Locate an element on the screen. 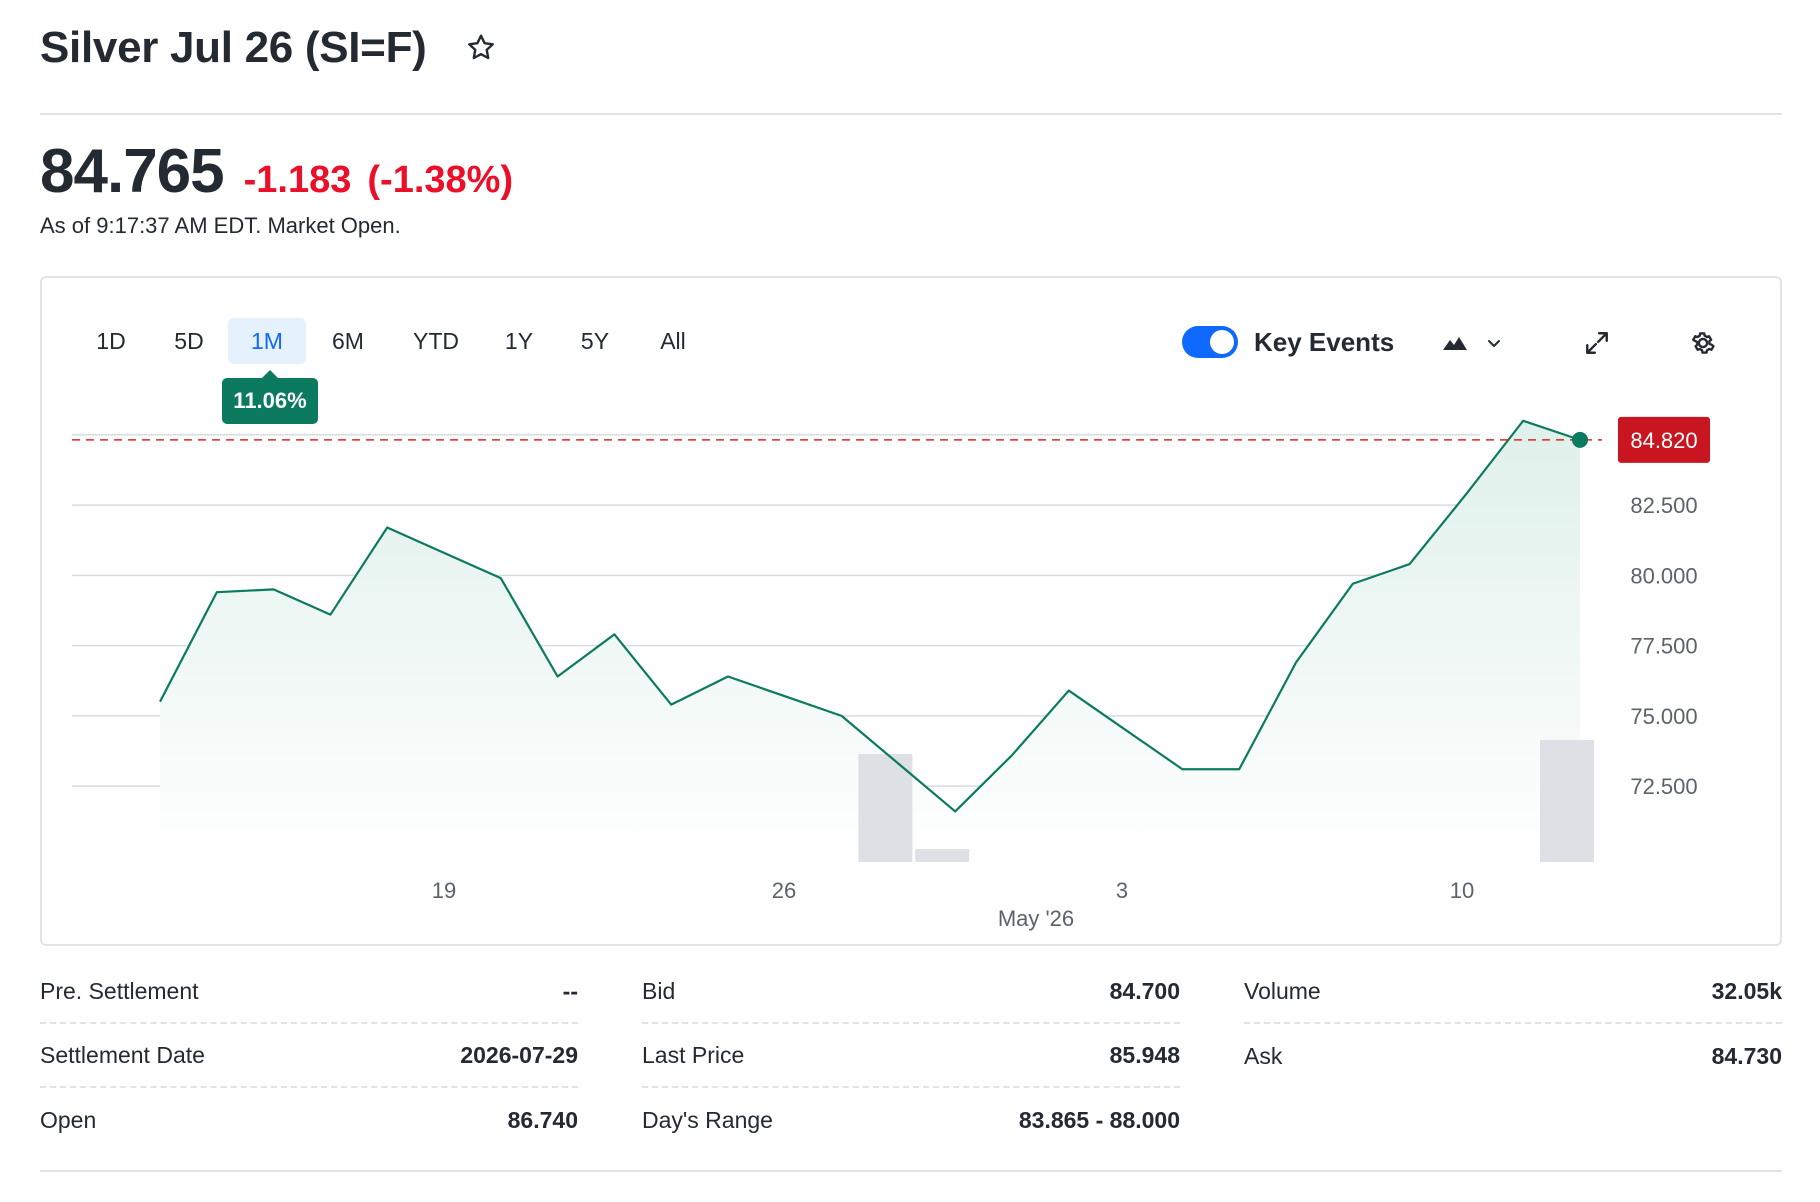 Image resolution: width=1820 pixels, height=1202 pixels. price-change-percent: (-1.38%) is located at coordinates (440, 180).